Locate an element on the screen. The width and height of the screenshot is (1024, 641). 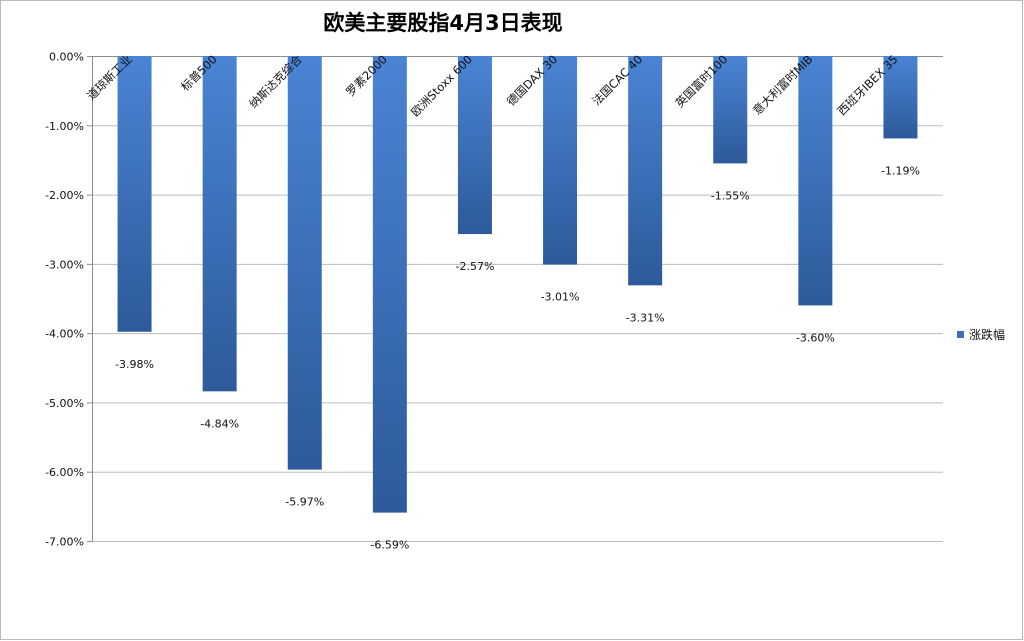
y-tick-label: -1.00% is located at coordinates (64, 126).